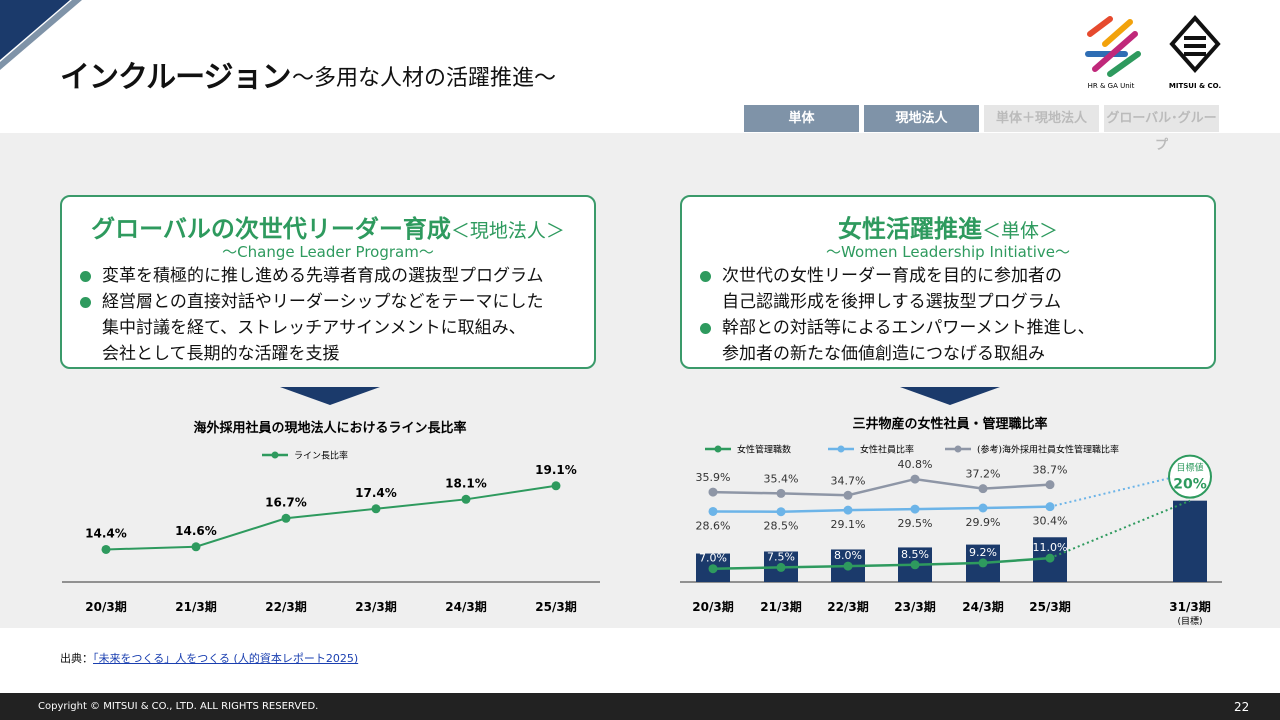 This screenshot has height=720, width=1280. Describe the element at coordinates (1161, 129) in the screenshot. I see `tab: グローバル･グループ` at that location.